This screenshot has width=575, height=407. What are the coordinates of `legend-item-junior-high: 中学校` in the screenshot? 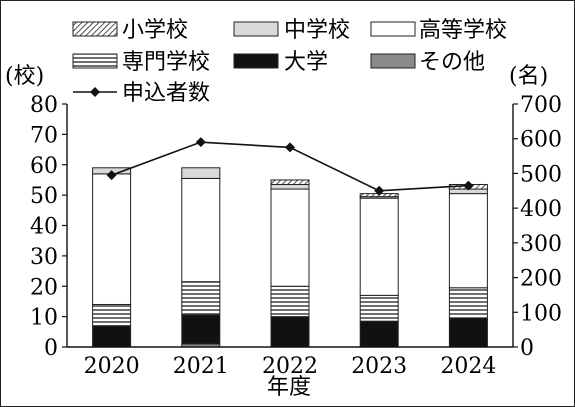 It's located at (291, 30).